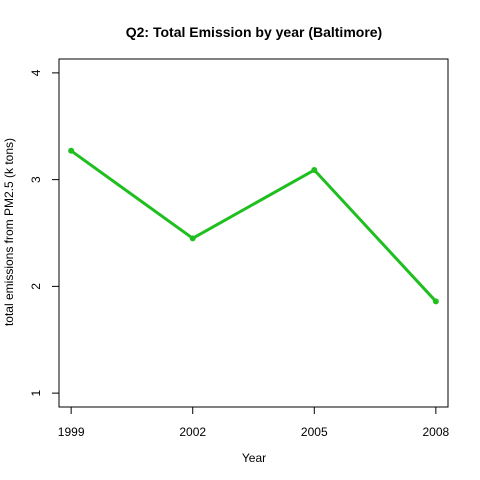  I want to click on x-tick-label: 1999, so click(71, 432).